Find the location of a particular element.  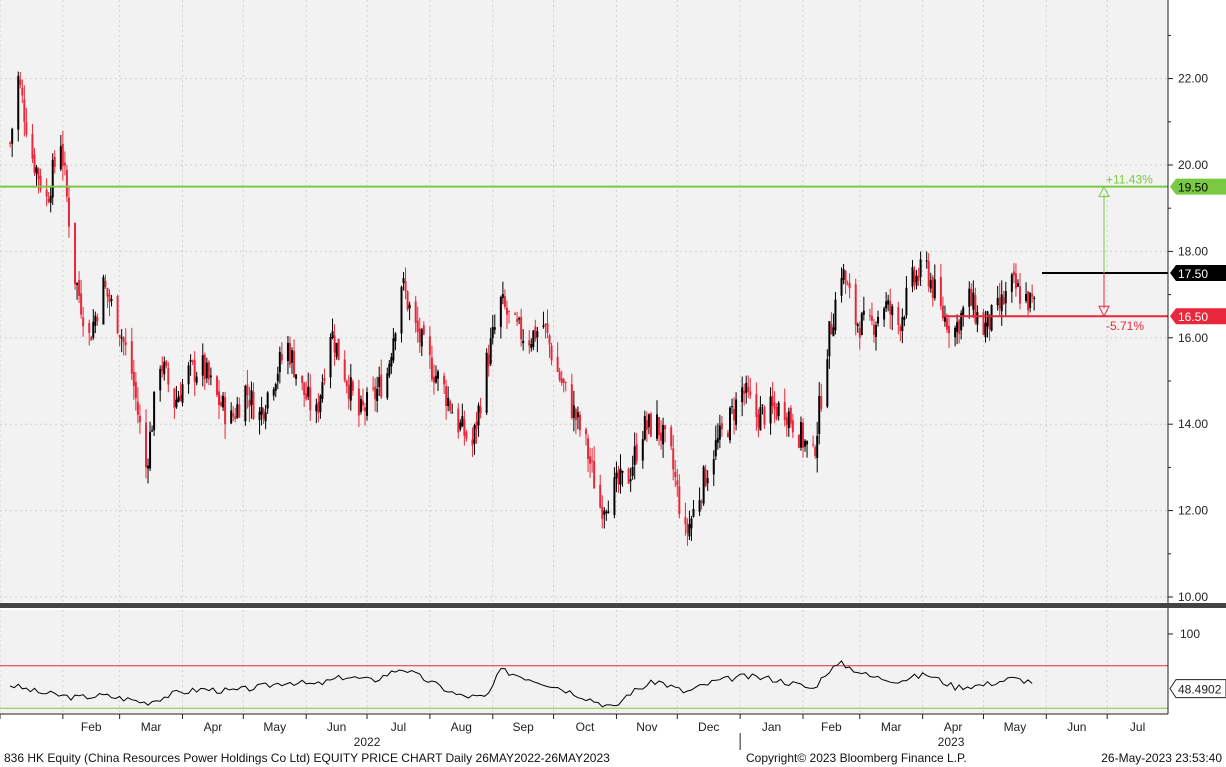

x-tick-label: Mar is located at coordinates (151, 727).